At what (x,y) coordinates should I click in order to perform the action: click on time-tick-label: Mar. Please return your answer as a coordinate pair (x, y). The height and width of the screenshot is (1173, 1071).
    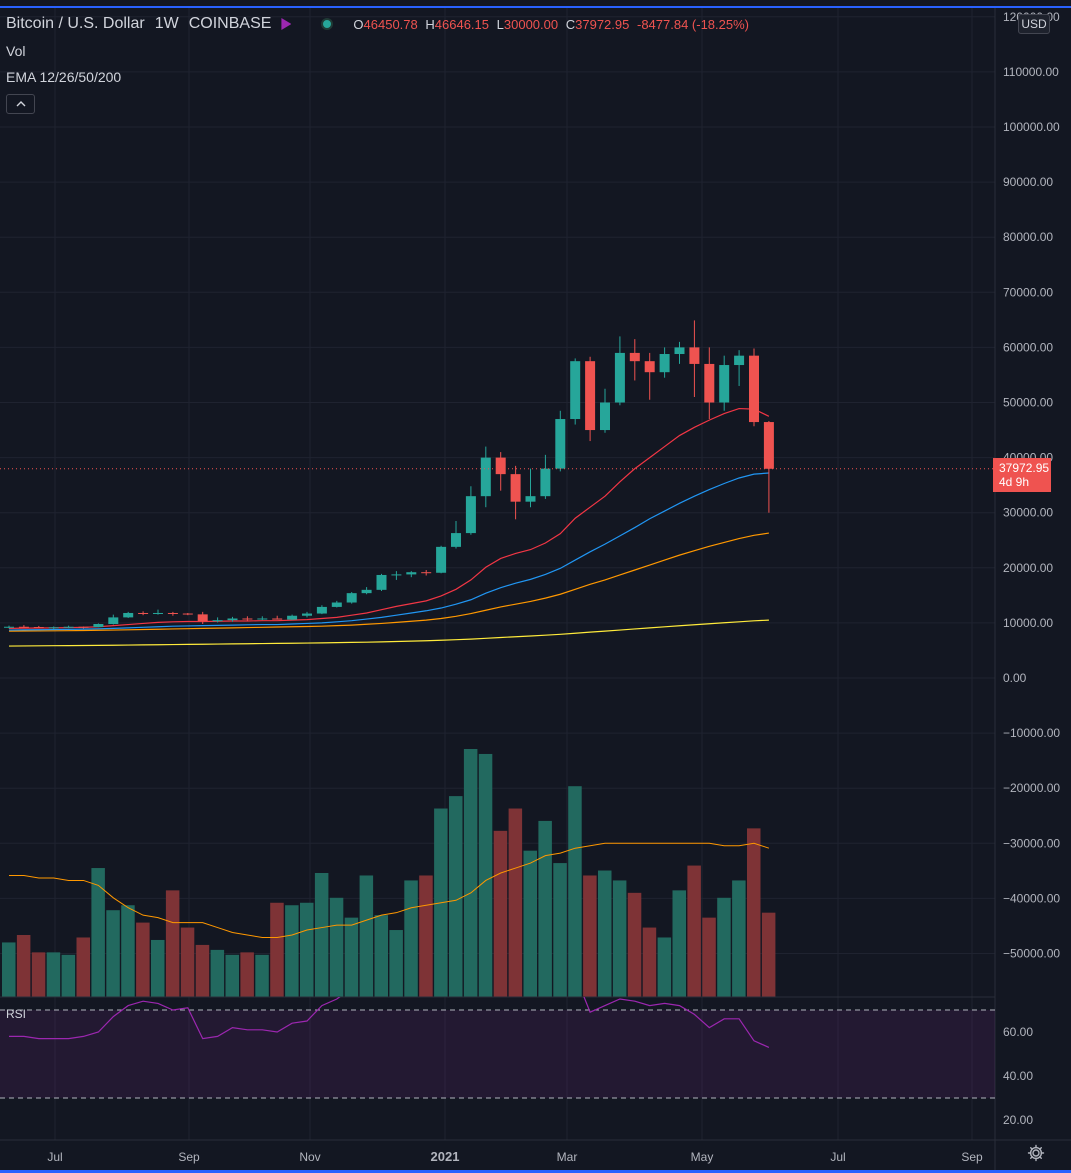
    Looking at the image, I should click on (567, 1157).